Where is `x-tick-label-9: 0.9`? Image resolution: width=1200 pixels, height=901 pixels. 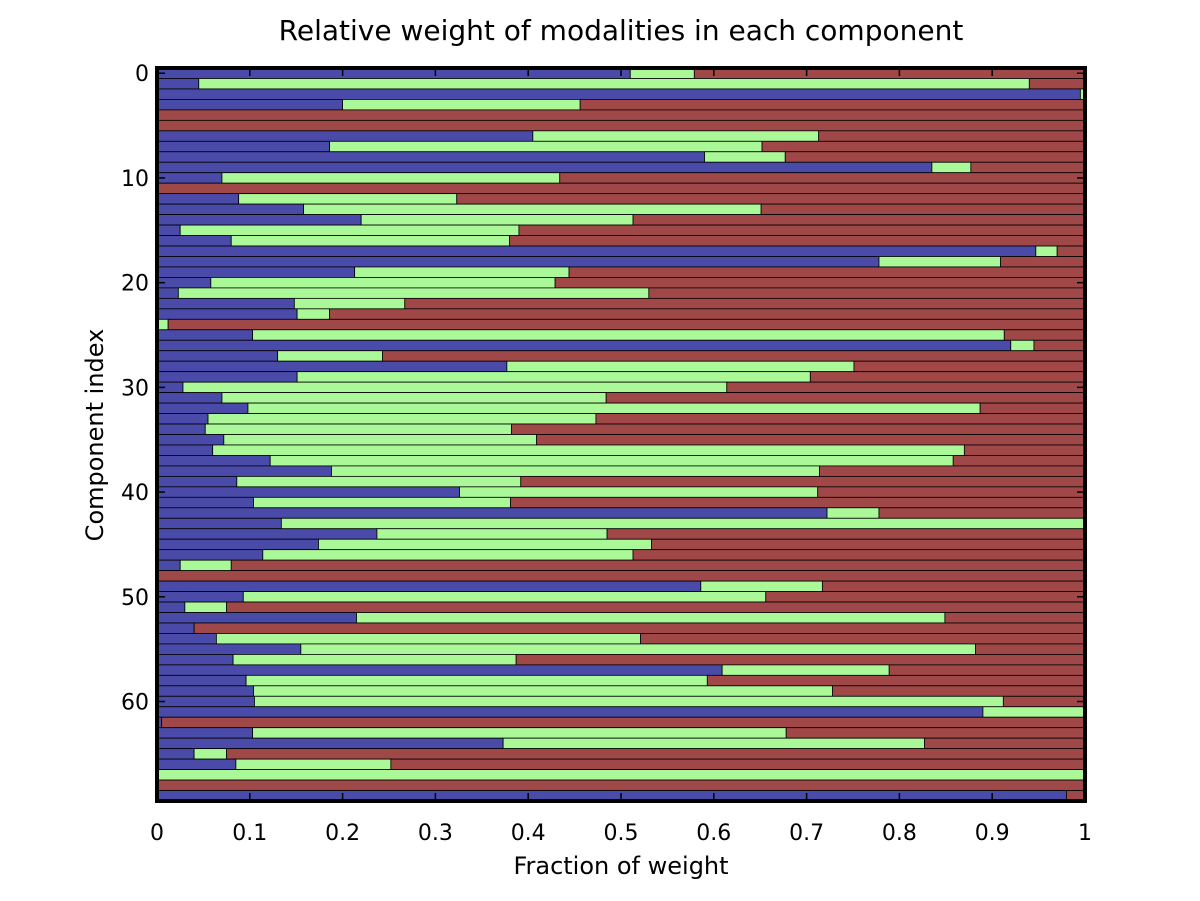 x-tick-label-9: 0.9 is located at coordinates (992, 833).